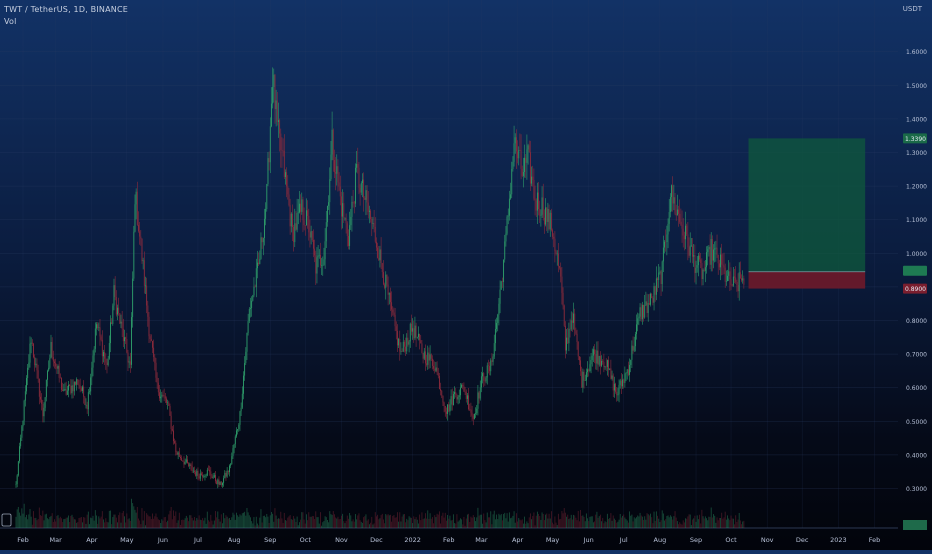  What do you see at coordinates (588, 540) in the screenshot?
I see `x-tick-label: Jun` at bounding box center [588, 540].